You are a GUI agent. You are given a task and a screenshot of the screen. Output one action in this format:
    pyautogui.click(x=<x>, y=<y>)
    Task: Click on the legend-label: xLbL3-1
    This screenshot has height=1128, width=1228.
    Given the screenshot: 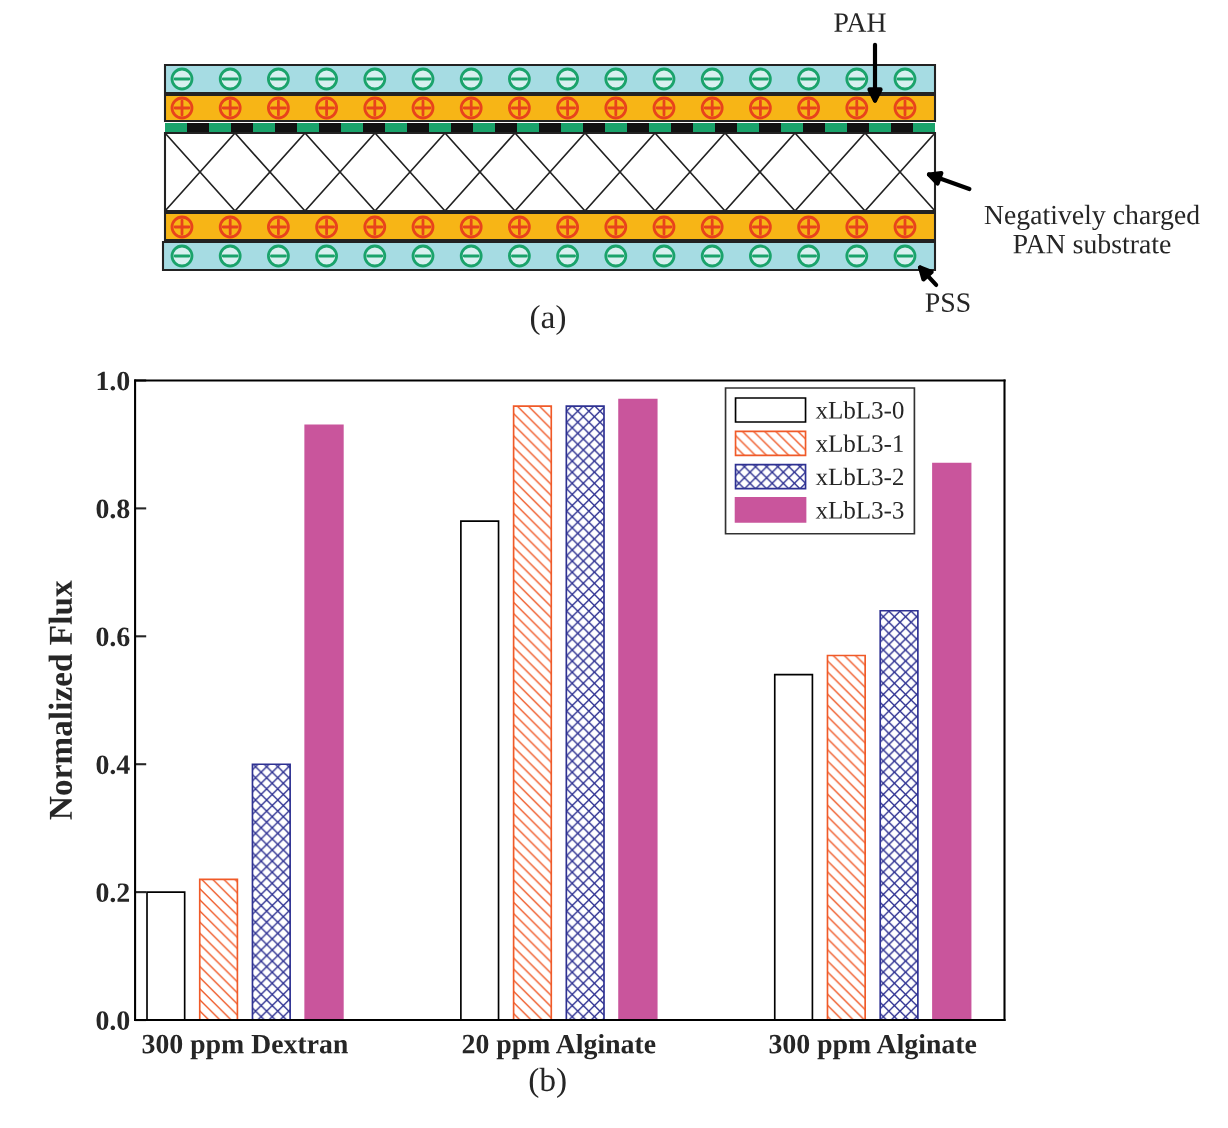 What is the action you would take?
    pyautogui.click(x=859, y=443)
    